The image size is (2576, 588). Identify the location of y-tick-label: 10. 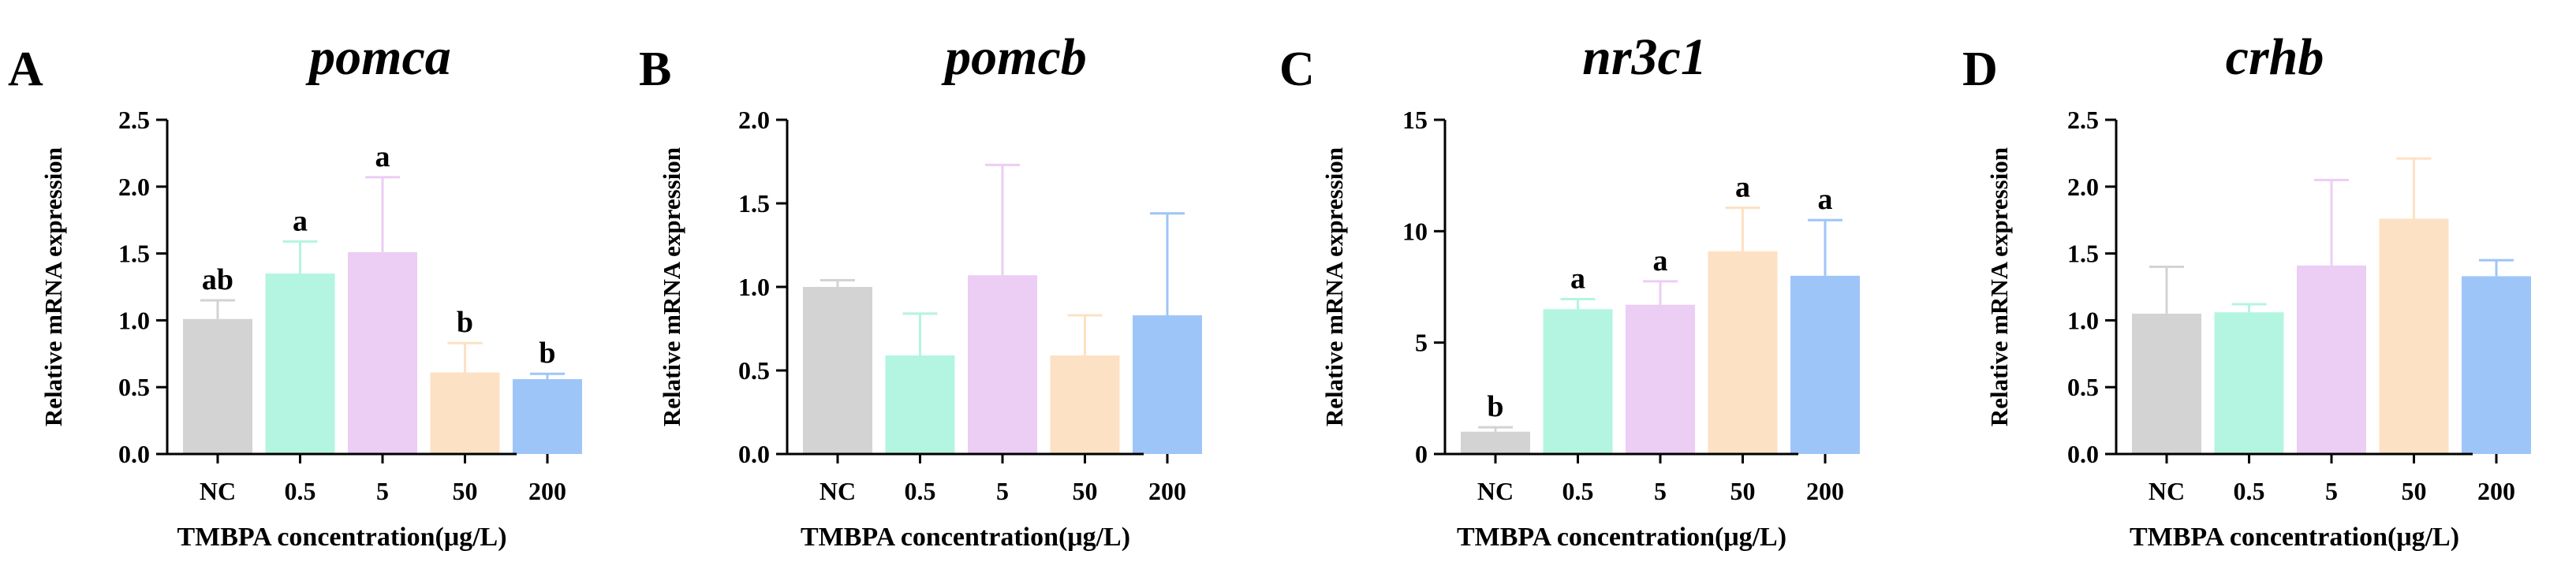
(1415, 231).